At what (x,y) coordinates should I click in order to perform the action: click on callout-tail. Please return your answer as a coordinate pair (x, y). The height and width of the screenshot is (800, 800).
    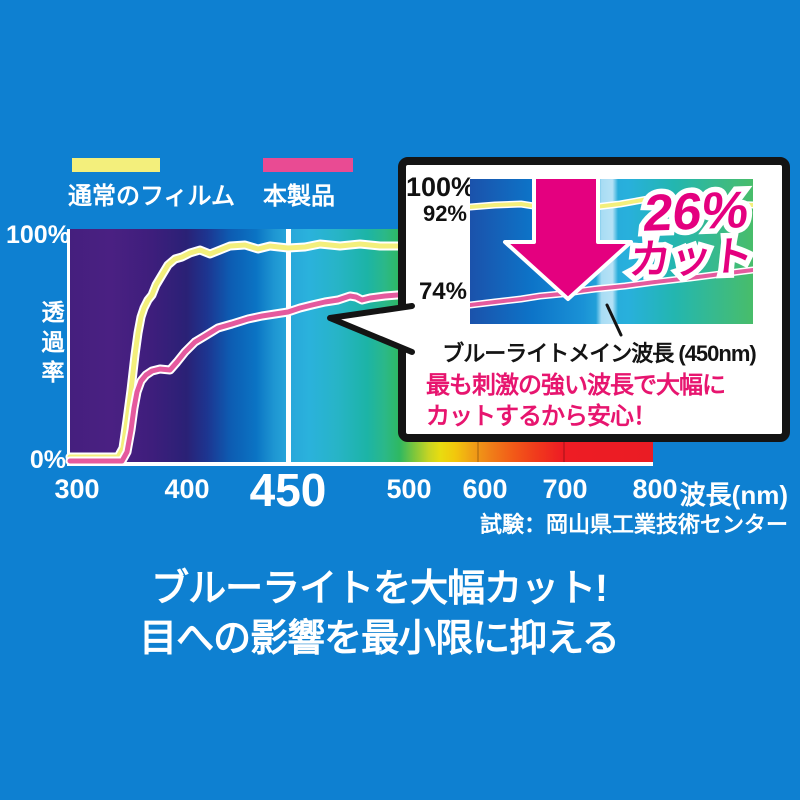
    Looking at the image, I should click on (371, 329).